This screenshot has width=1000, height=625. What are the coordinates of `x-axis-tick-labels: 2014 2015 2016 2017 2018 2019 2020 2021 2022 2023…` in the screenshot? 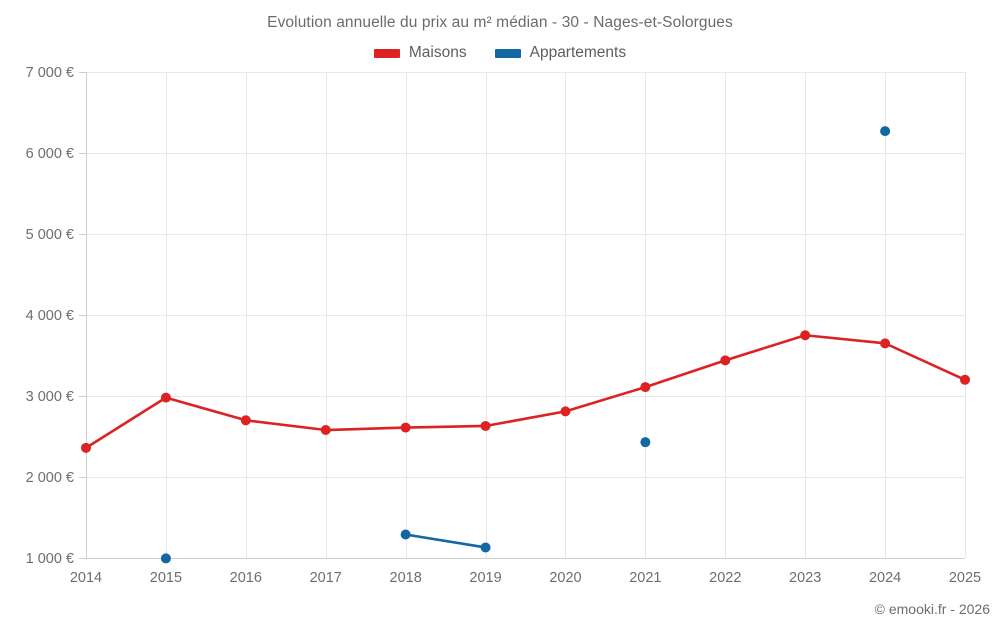 It's located at (525, 578).